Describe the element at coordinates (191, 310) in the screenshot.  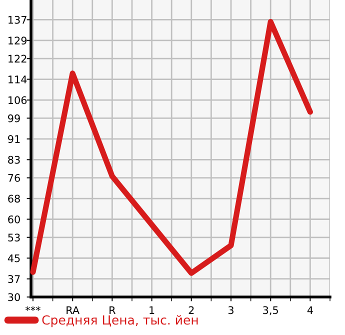
I see `x-tick-label: 2` at that location.